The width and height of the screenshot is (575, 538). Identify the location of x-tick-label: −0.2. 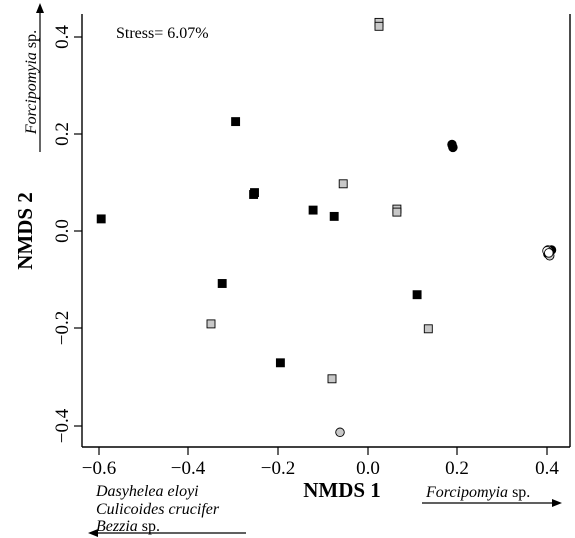
(278, 468).